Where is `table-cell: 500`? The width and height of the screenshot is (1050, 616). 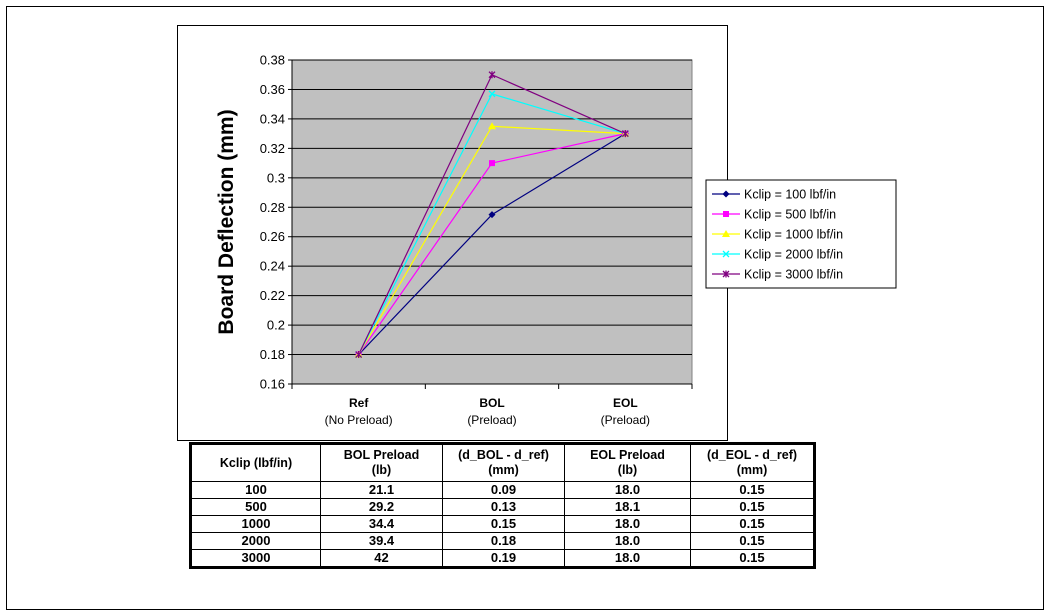
table-cell: 500 is located at coordinates (255, 507).